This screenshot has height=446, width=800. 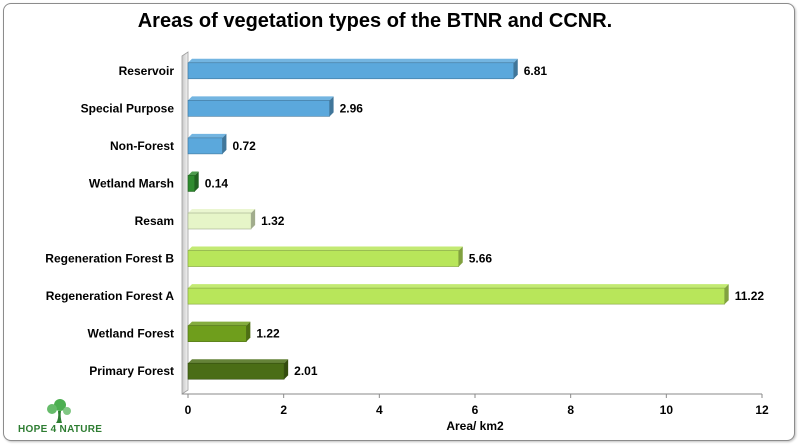 What do you see at coordinates (188, 410) in the screenshot?
I see `x-tick-label: 0` at bounding box center [188, 410].